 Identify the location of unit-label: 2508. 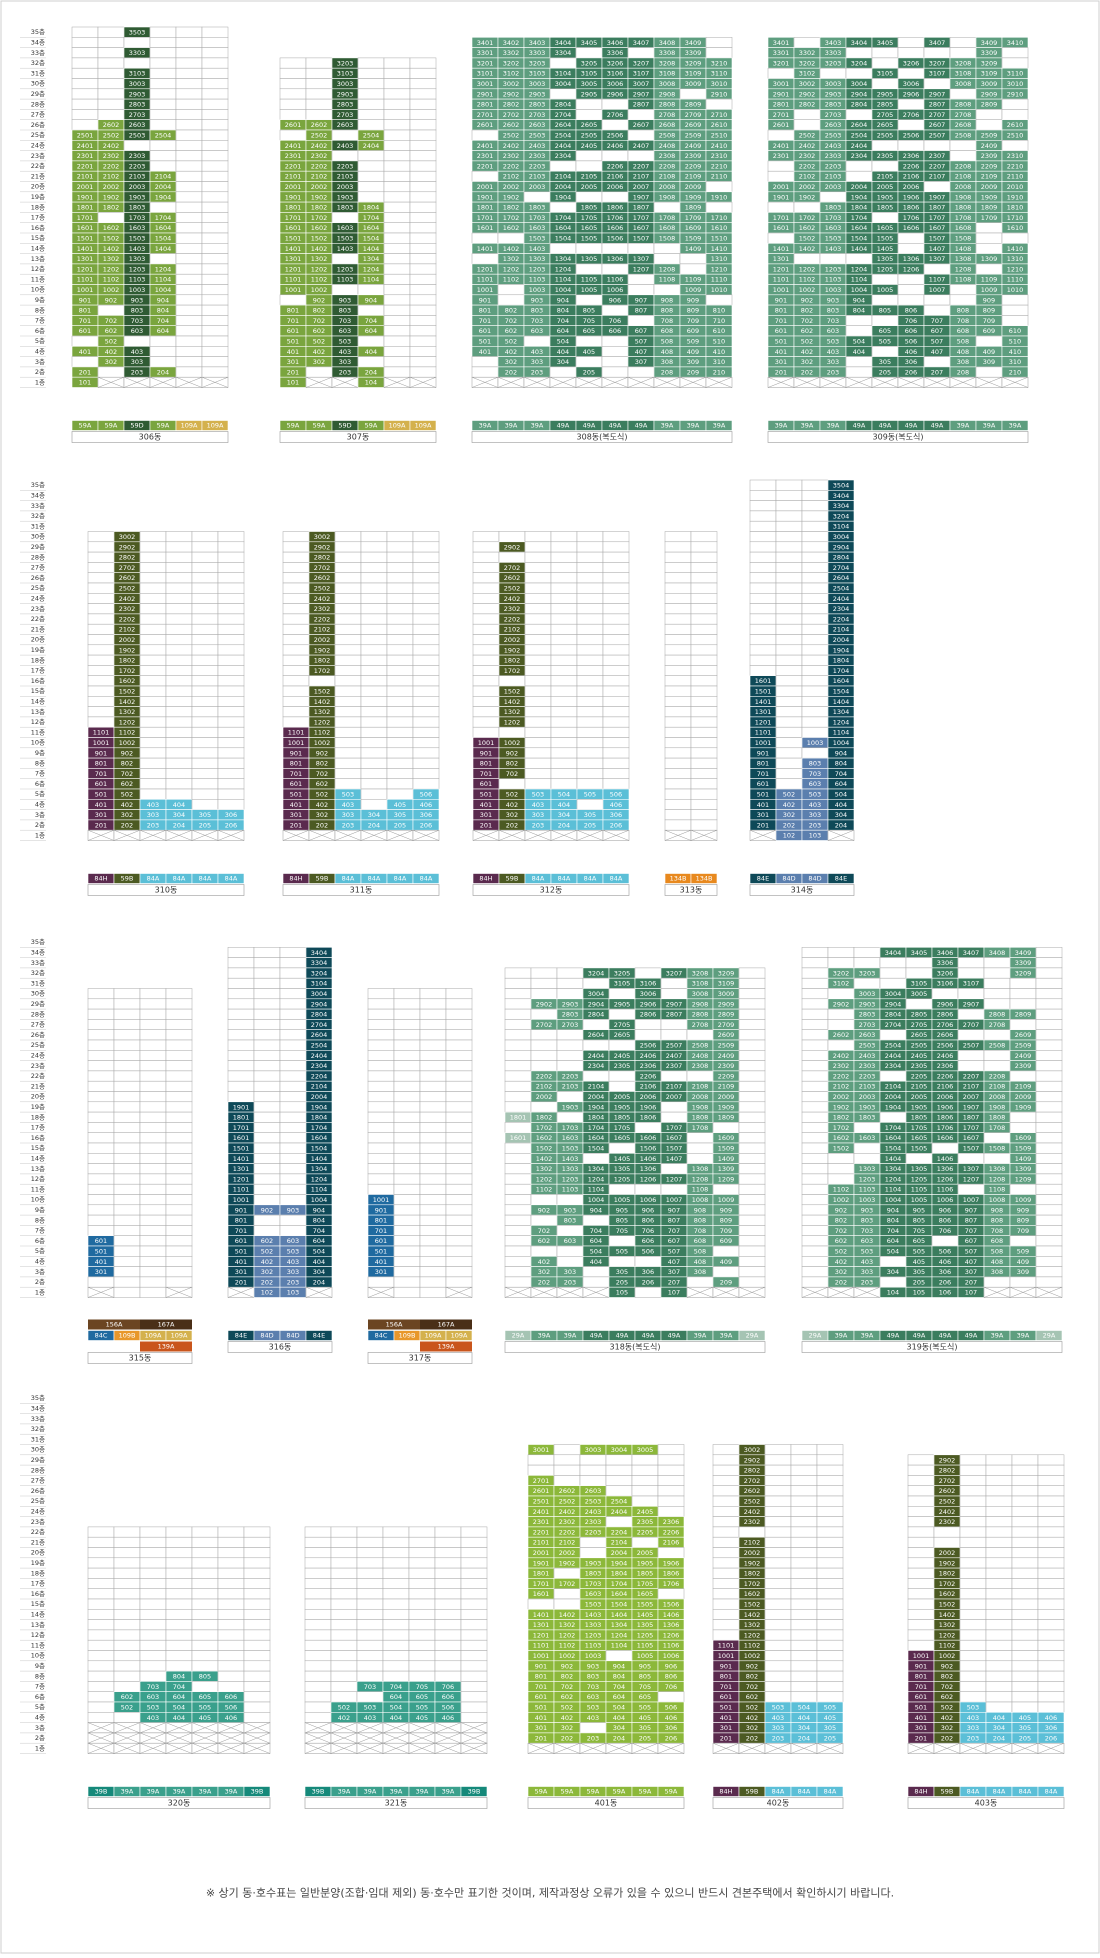
(963, 135).